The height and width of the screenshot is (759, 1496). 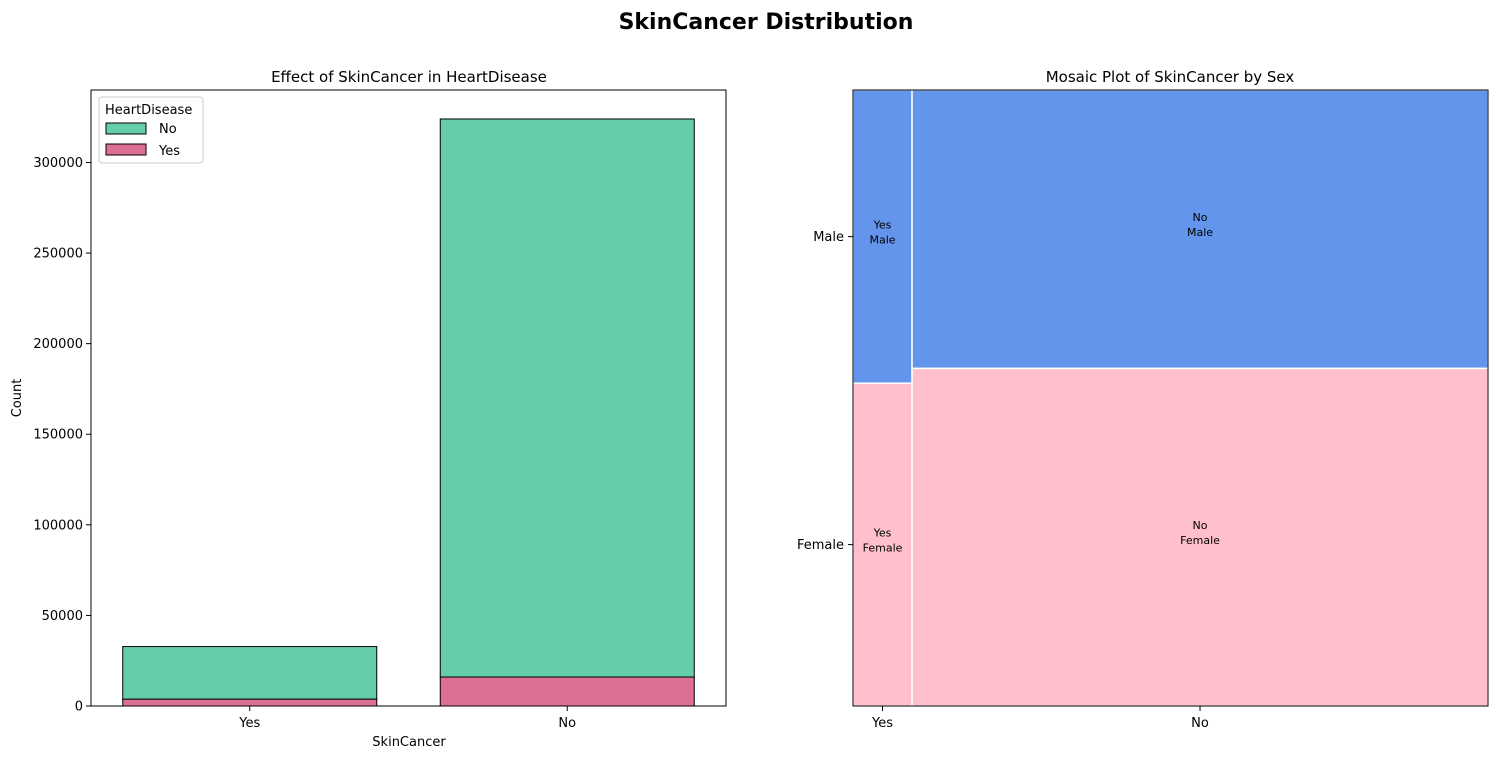 What do you see at coordinates (148, 110) in the screenshot?
I see `legend-title: HeartDisease` at bounding box center [148, 110].